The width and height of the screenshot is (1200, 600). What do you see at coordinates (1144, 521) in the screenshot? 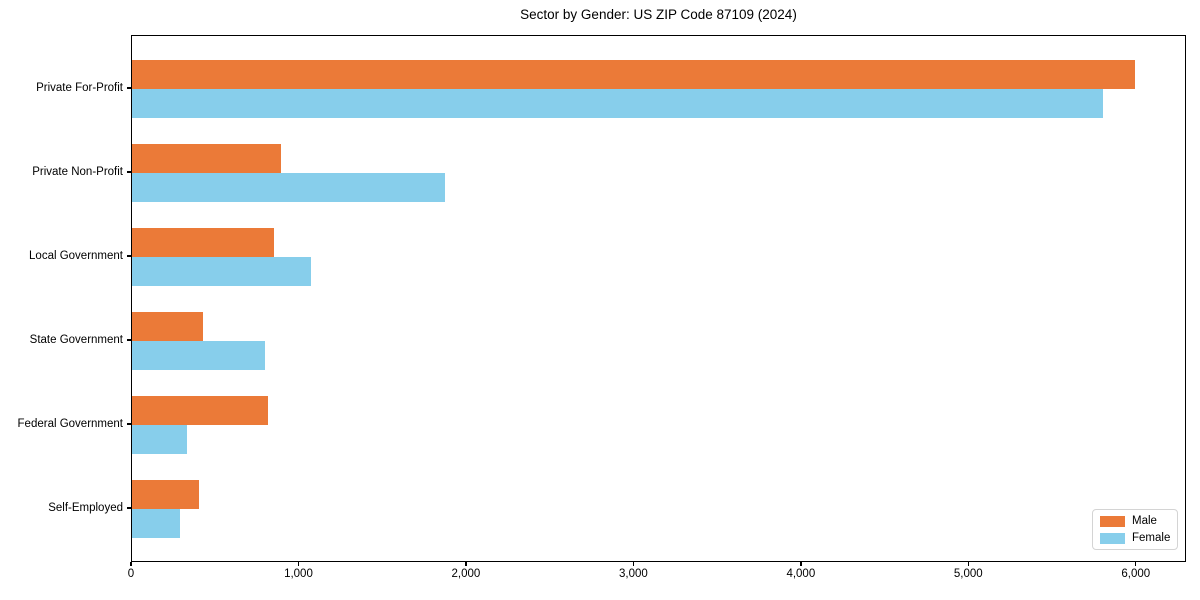
I see `legend-label-male: Male` at bounding box center [1144, 521].